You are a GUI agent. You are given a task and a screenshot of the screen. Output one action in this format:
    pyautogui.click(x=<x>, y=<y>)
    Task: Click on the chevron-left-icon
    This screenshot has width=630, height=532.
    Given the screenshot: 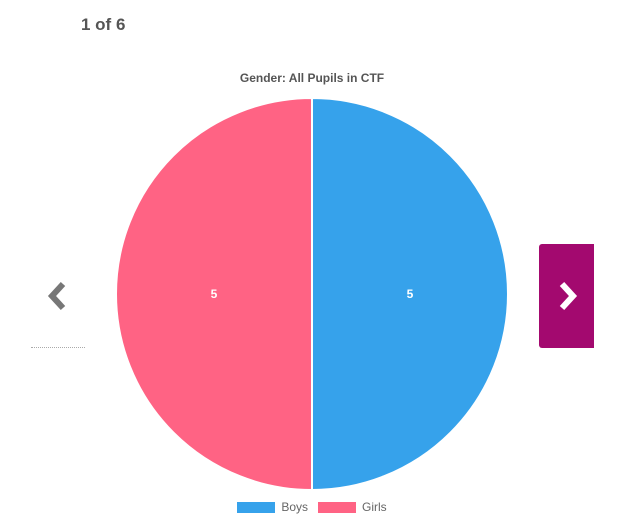 What is the action you would take?
    pyautogui.click(x=56, y=296)
    